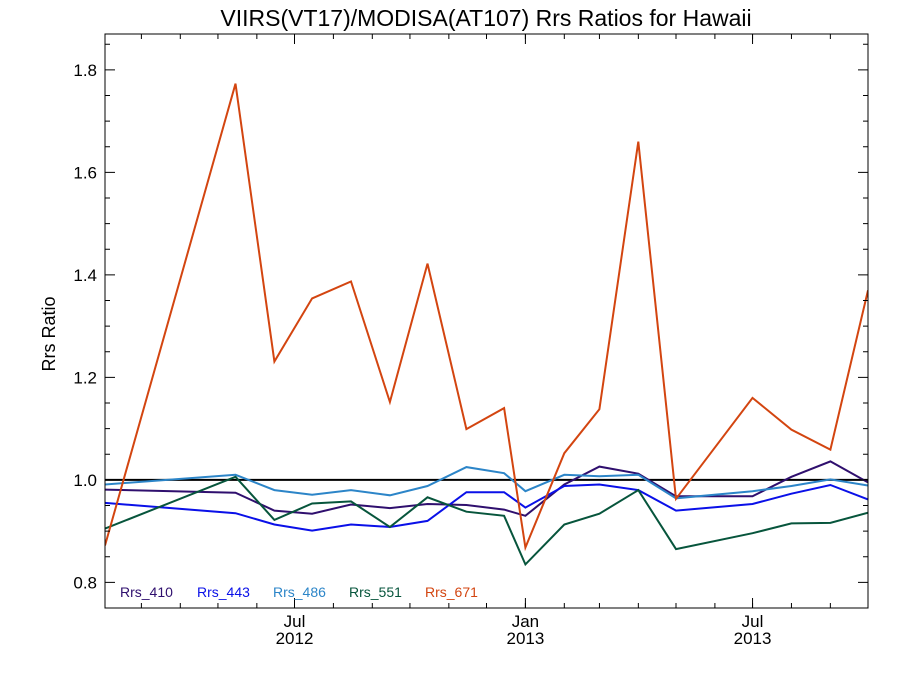  Describe the element at coordinates (85, 582) in the screenshot. I see `y-tick-label: 0.8` at that location.